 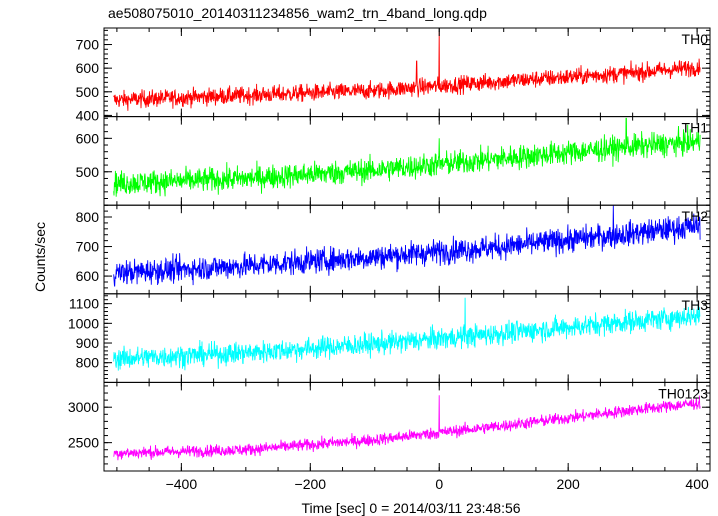 What do you see at coordinates (695, 128) in the screenshot?
I see `panel-label-th1: TH1` at bounding box center [695, 128].